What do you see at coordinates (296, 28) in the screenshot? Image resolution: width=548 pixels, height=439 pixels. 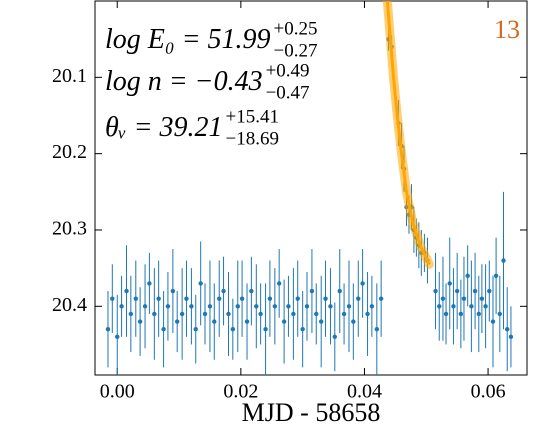 I see `annotation-upper: +0.25` at bounding box center [296, 28].